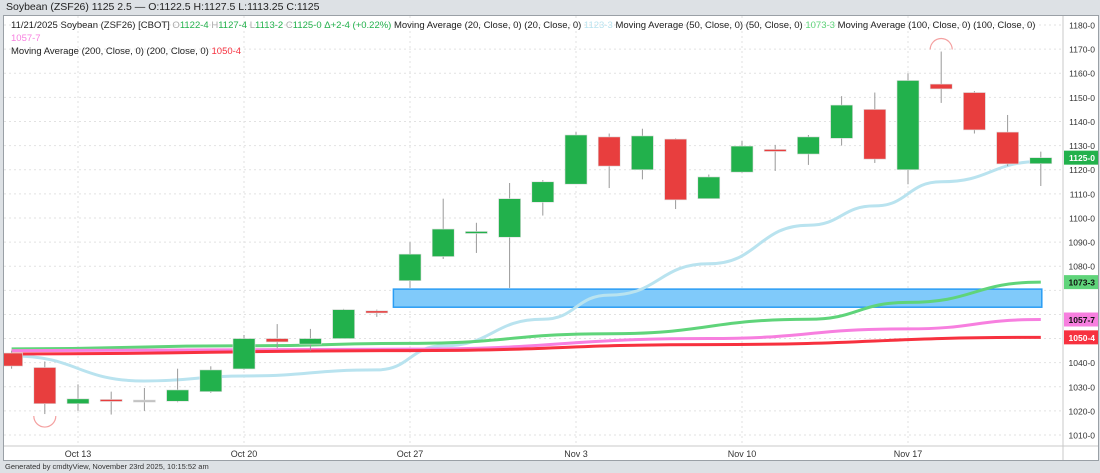 The height and width of the screenshot is (473, 1100). What do you see at coordinates (1082, 26) in the screenshot?
I see `y-tick-label: 1180-0` at bounding box center [1082, 26].